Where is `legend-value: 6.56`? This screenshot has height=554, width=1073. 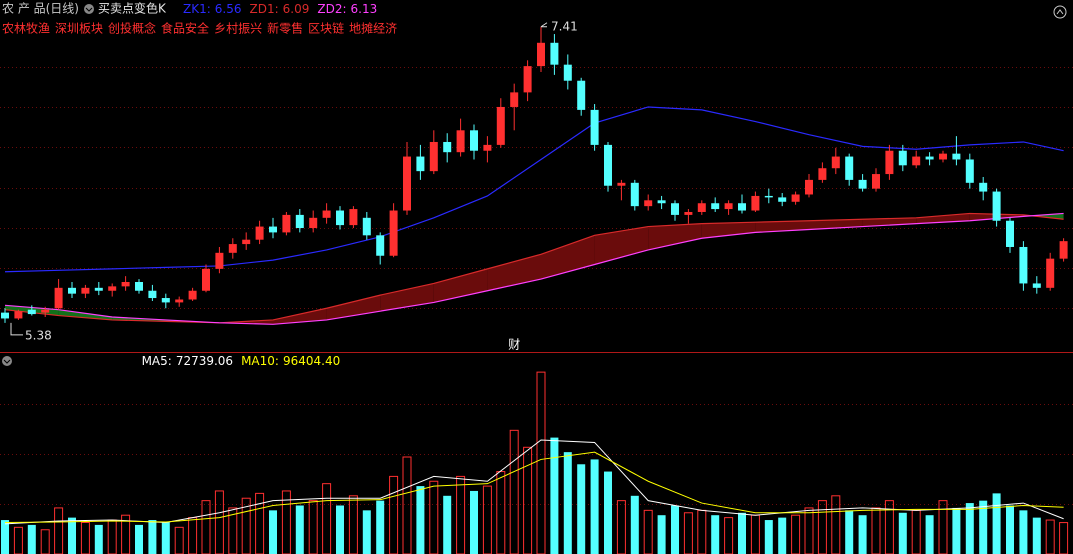 legend-value: 6.56 is located at coordinates (228, 9).